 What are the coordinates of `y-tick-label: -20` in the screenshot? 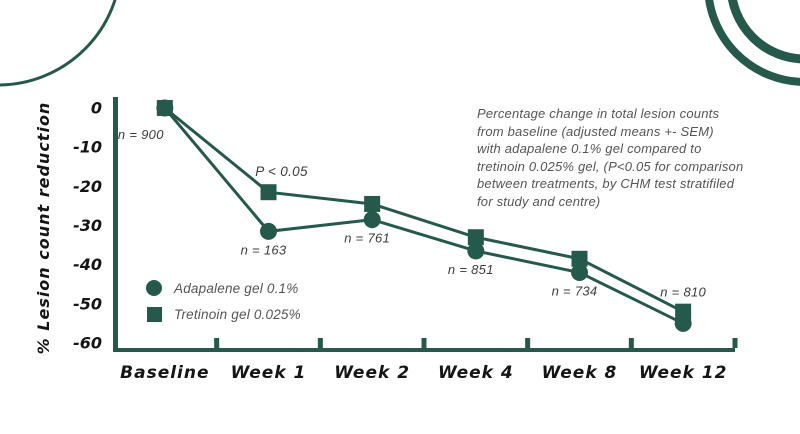 It's located at (87, 186).